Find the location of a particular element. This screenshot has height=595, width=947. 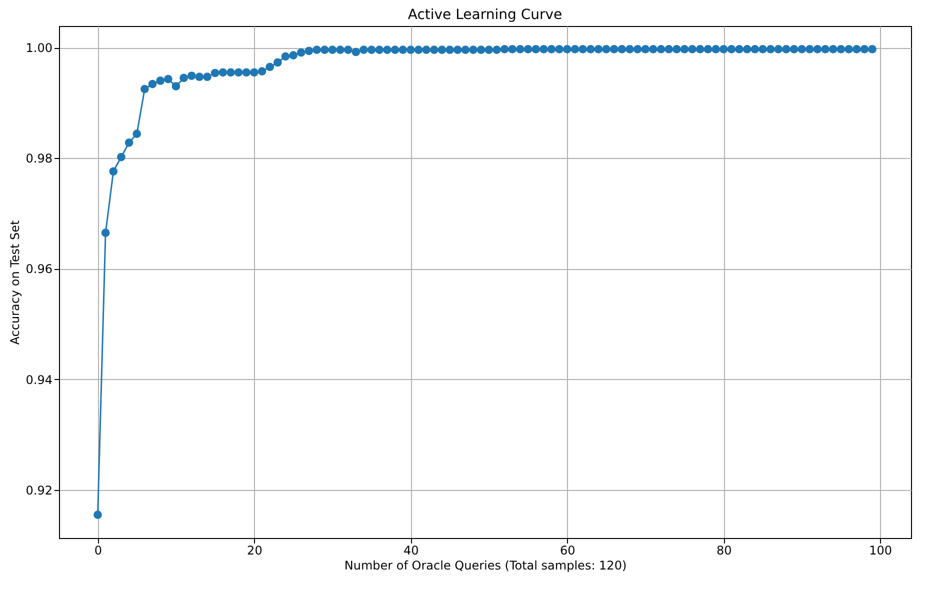

x-axis-title: Number of Oracle Queries (Total samples: 120) is located at coordinates (485, 565).